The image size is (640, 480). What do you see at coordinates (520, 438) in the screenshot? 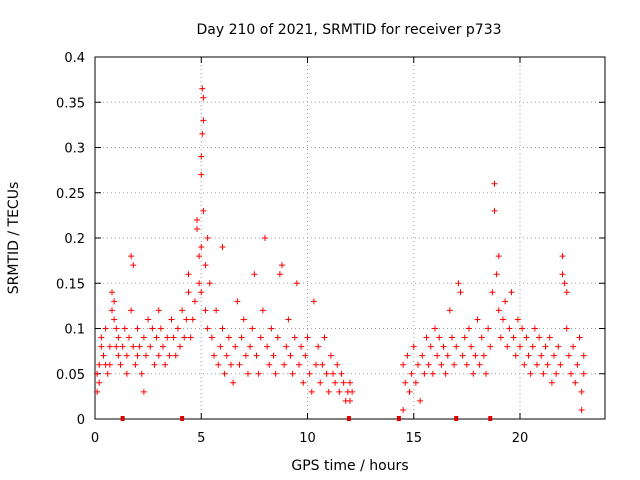
I see `x-tick-label: 20` at bounding box center [520, 438].